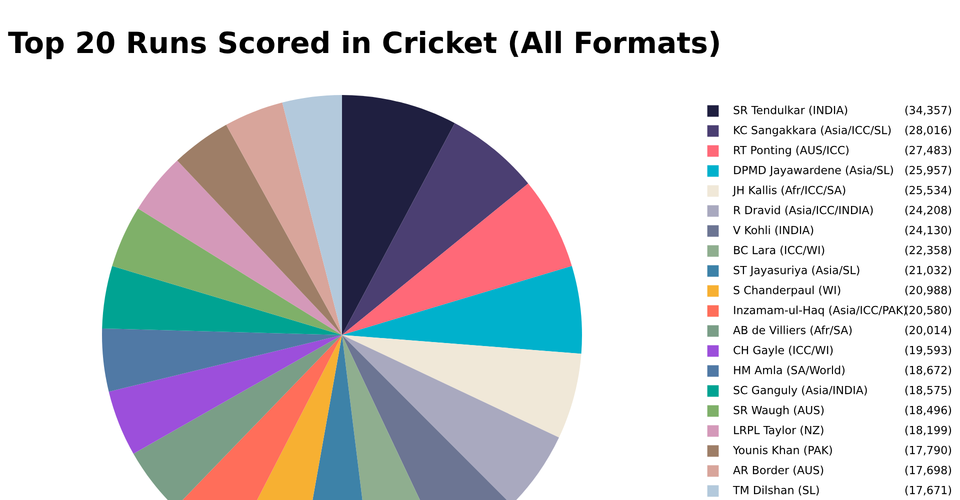  What do you see at coordinates (789, 371) in the screenshot?
I see `legend-label: HM Amla (SA/World)` at bounding box center [789, 371].